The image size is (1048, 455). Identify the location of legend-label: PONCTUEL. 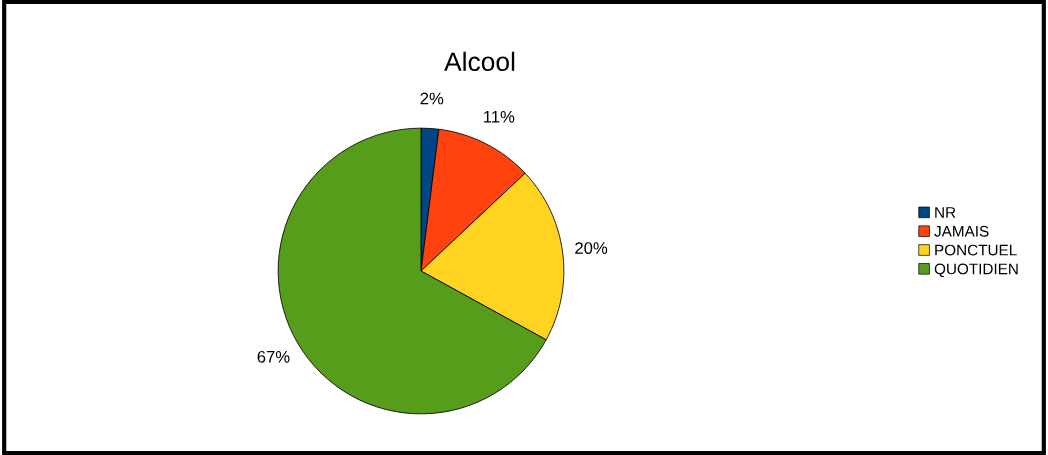
(976, 250).